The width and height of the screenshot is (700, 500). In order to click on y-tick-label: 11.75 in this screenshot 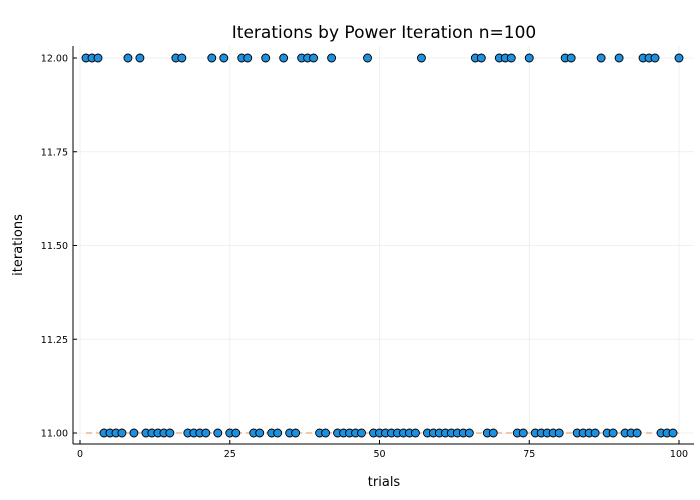, I will do `click(54, 152)`.